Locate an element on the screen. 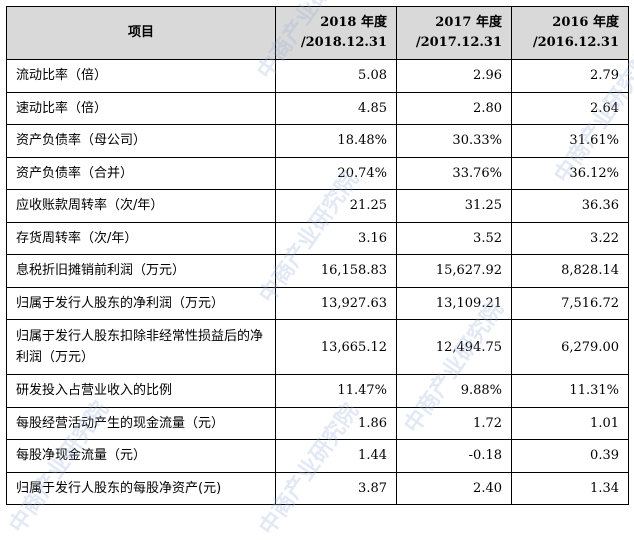  value-2016: 31.61% is located at coordinates (570, 141).